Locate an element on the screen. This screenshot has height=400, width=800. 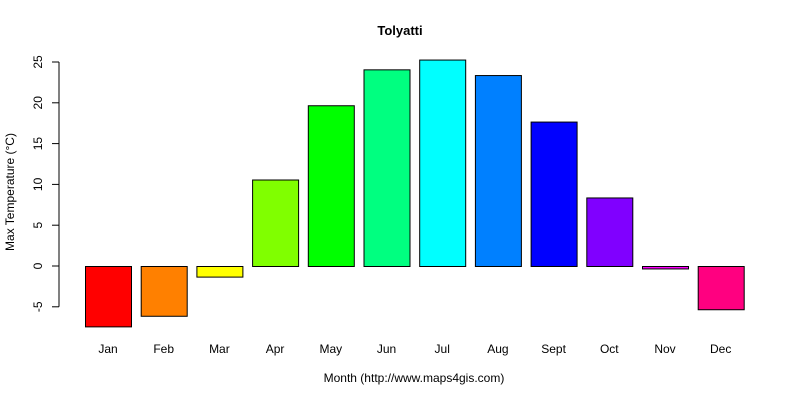
x-tick-label: Aug is located at coordinates (497, 349).